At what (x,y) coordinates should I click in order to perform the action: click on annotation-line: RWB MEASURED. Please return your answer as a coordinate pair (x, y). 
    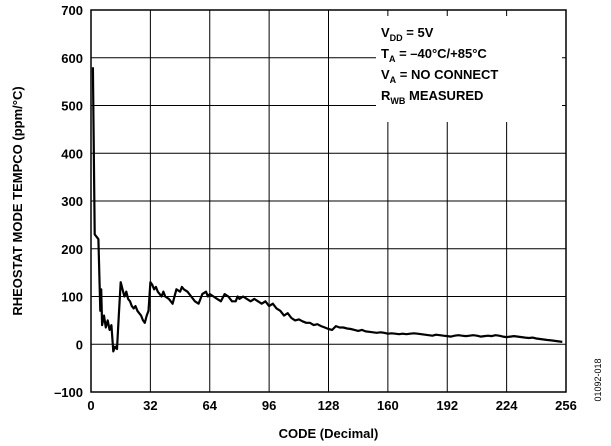
    Looking at the image, I should click on (432, 97).